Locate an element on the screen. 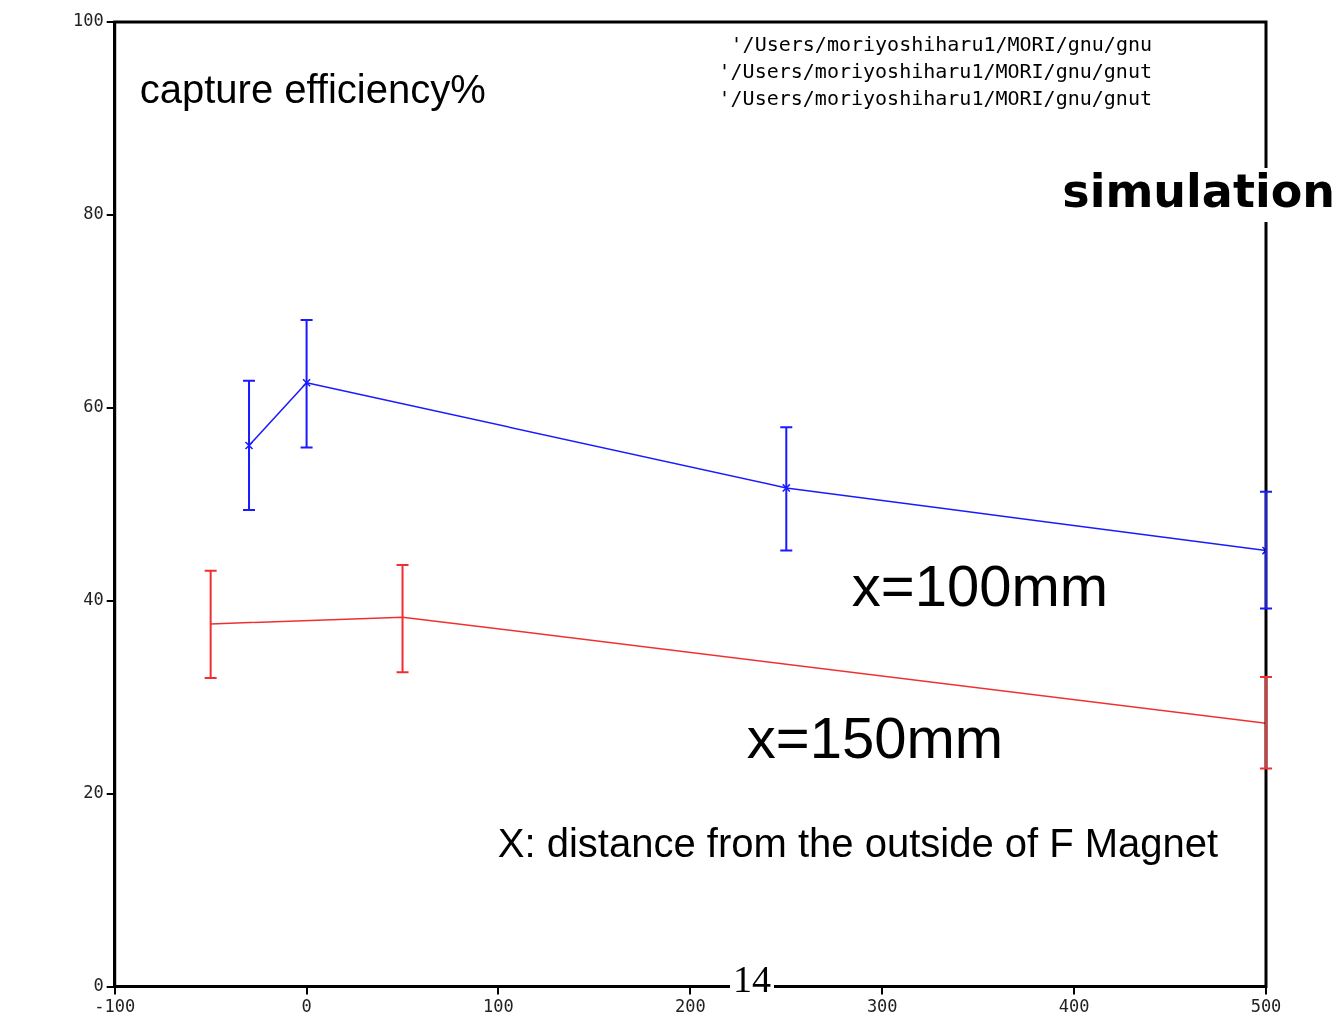 The height and width of the screenshot is (1023, 1340). x-tick-label: 200 is located at coordinates (690, 1006).